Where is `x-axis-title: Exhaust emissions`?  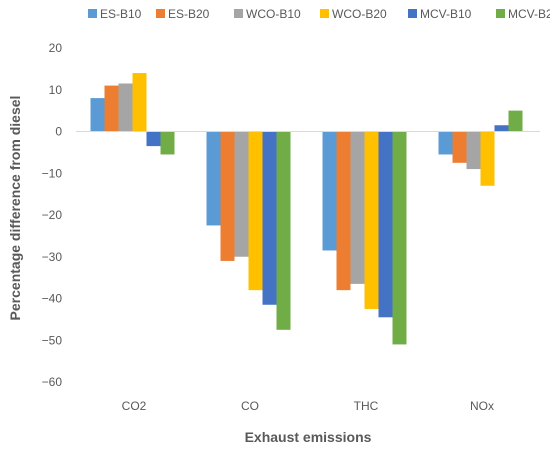 x-axis-title: Exhaust emissions is located at coordinates (308, 437).